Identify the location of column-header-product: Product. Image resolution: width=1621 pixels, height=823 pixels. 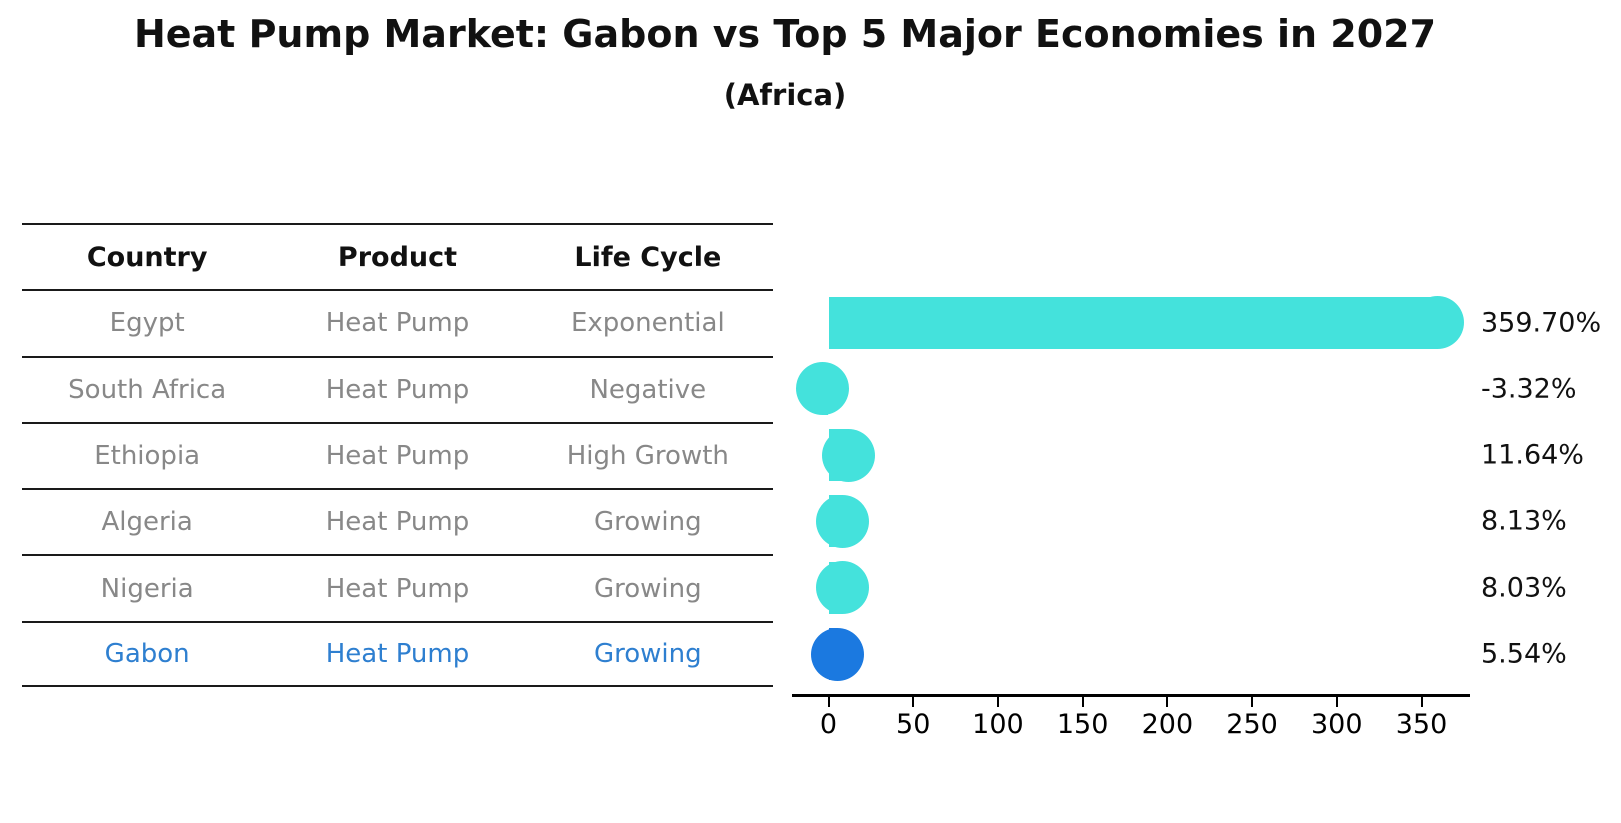
(397, 257).